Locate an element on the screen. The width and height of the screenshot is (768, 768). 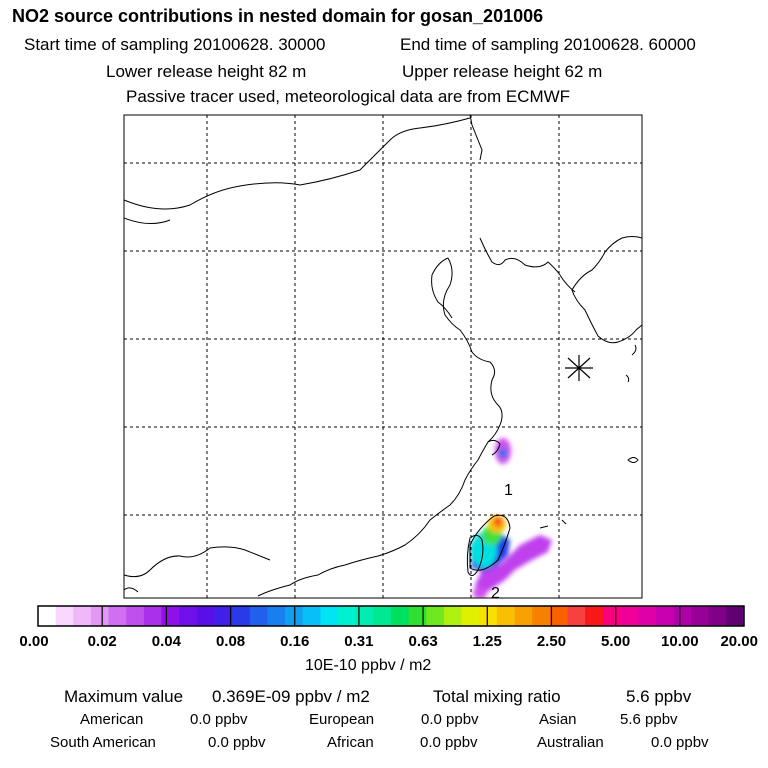
max-value-label: Maximum value is located at coordinates (124, 696).